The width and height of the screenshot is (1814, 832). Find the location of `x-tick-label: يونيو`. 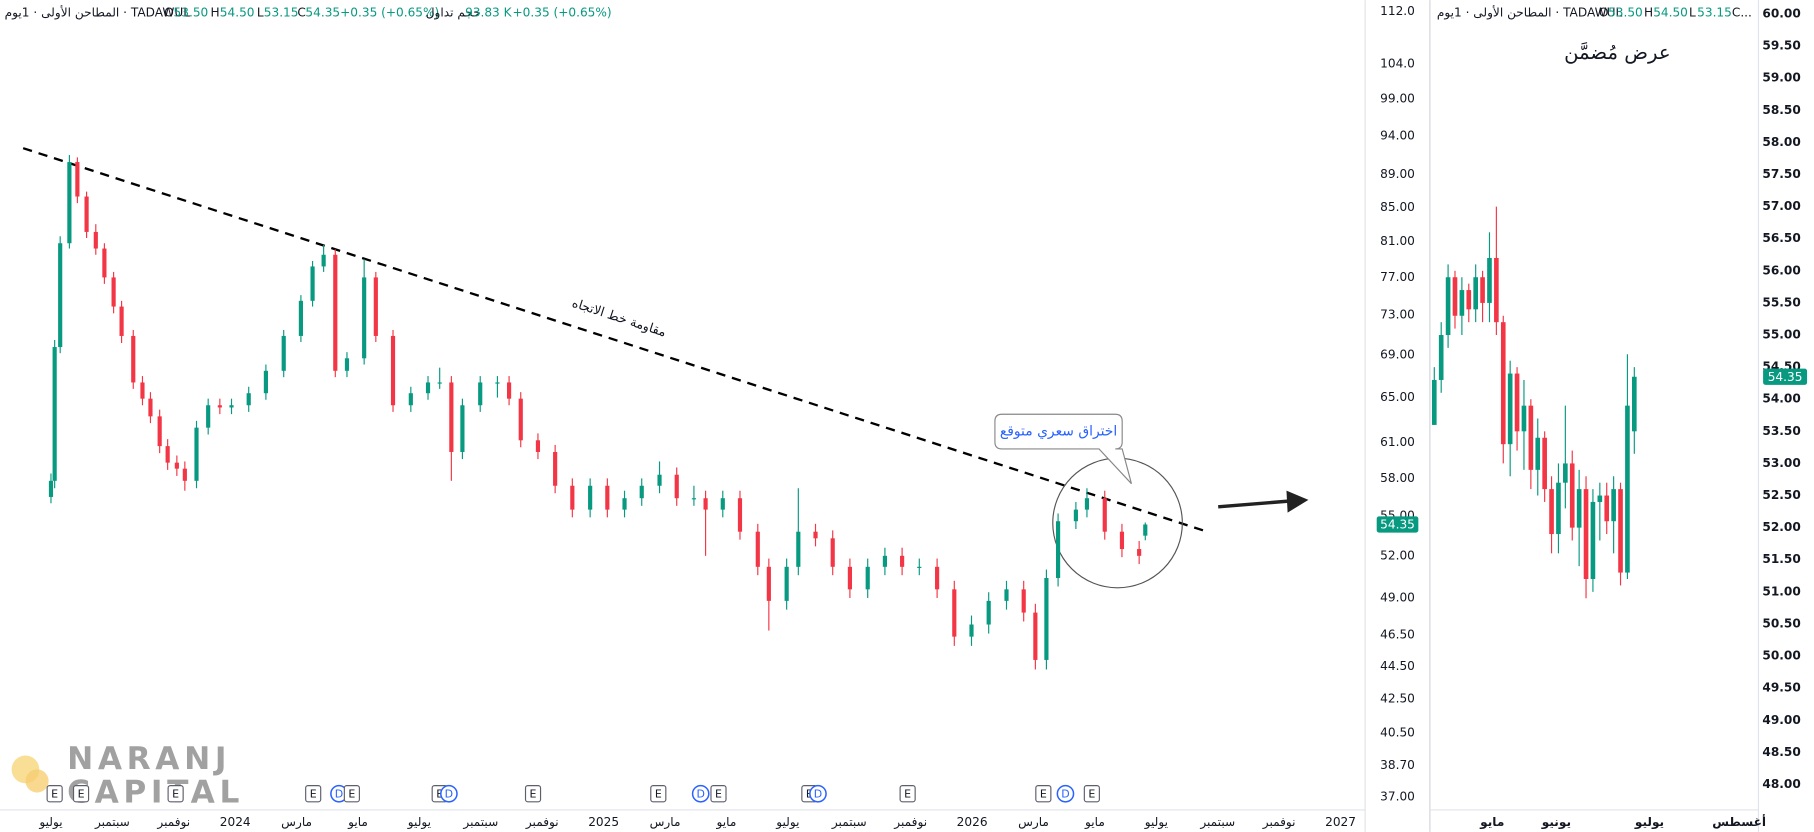

x-tick-label: يونيو is located at coordinates (1556, 822).